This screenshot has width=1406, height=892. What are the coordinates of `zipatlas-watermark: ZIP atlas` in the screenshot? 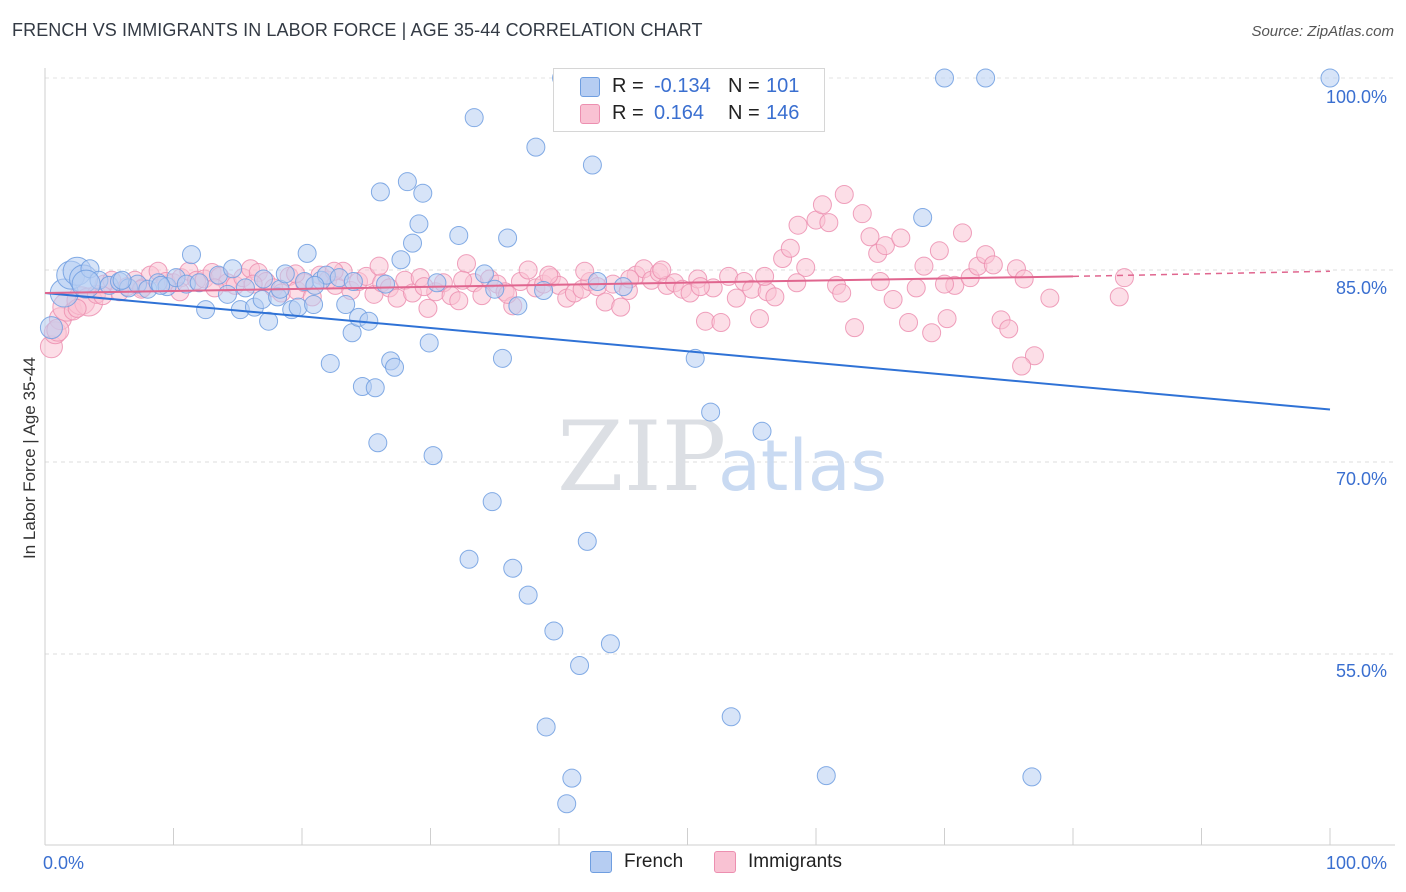 It's located at (722, 457).